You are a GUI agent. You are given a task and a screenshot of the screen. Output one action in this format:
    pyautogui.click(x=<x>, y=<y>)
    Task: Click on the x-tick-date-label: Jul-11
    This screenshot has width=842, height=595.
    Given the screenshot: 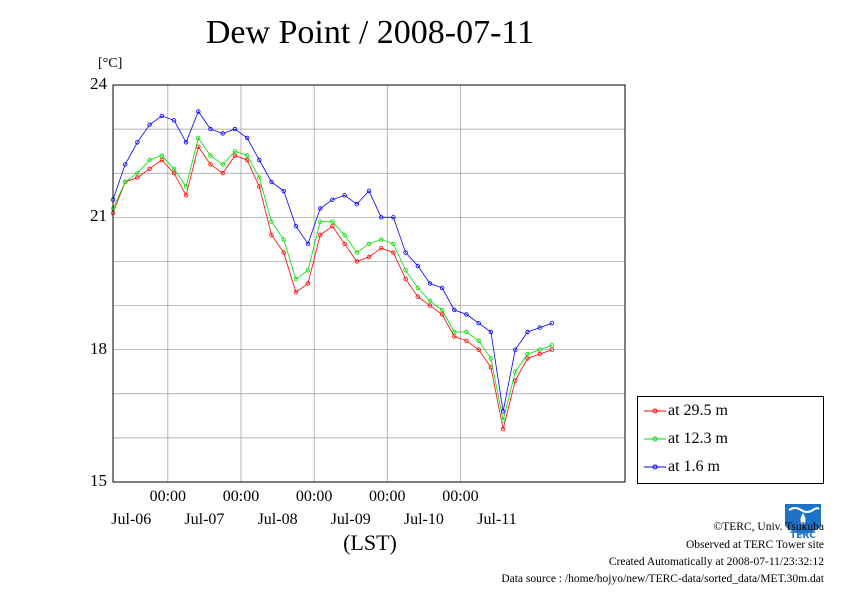 What is the action you would take?
    pyautogui.click(x=497, y=519)
    